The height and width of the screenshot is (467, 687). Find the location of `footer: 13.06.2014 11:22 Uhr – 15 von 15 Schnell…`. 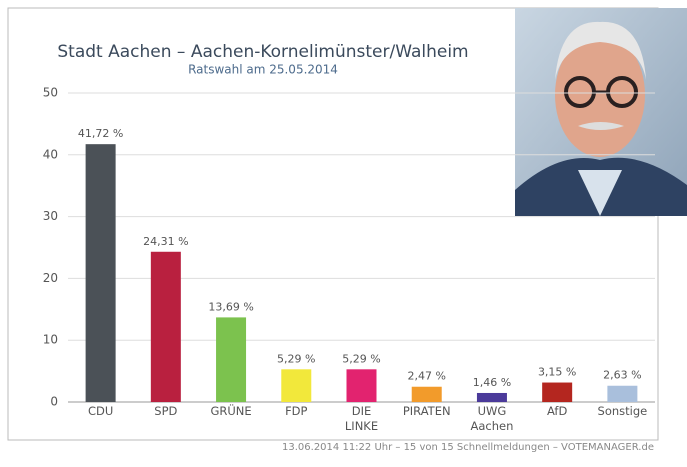

footer: 13.06.2014 11:22 Uhr – 15 von 15 Schnell… is located at coordinates (468, 447).